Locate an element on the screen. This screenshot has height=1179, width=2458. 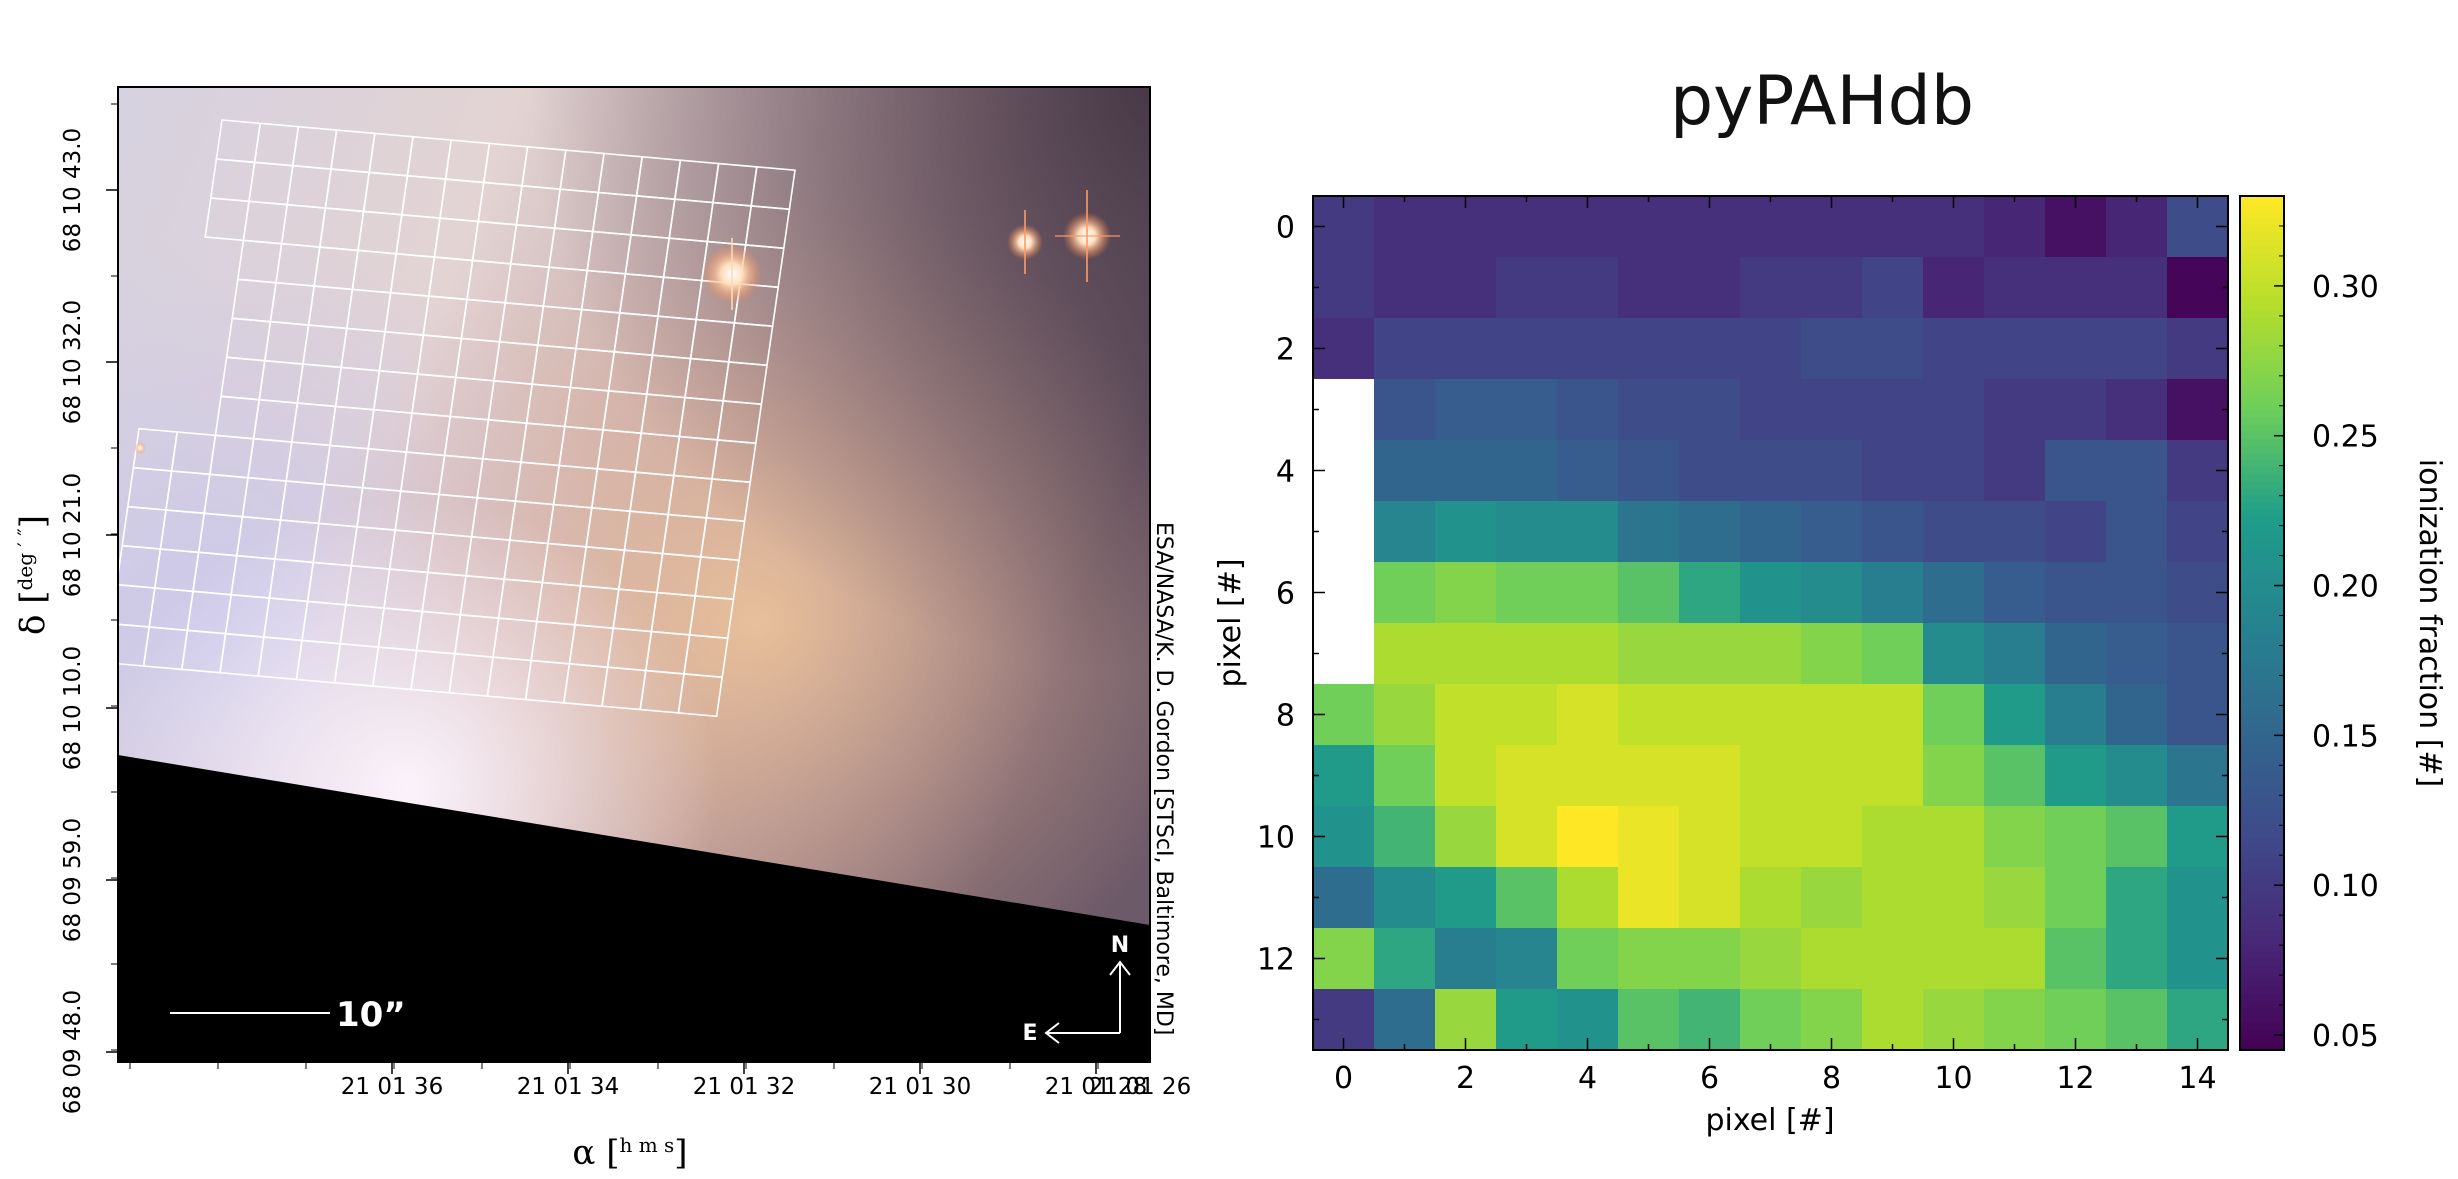
colorbar-tick-label: 0.05 is located at coordinates (2345, 1036).